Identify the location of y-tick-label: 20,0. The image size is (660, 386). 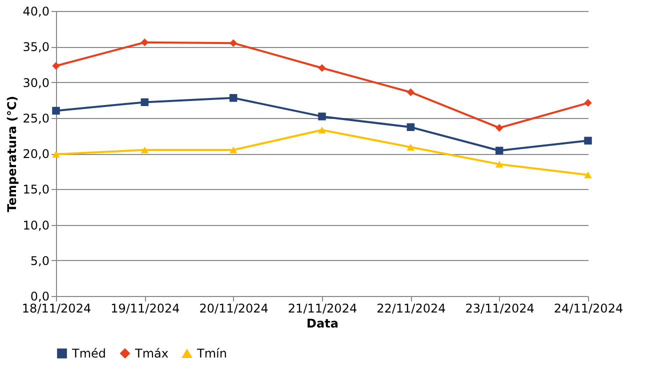
(36, 154).